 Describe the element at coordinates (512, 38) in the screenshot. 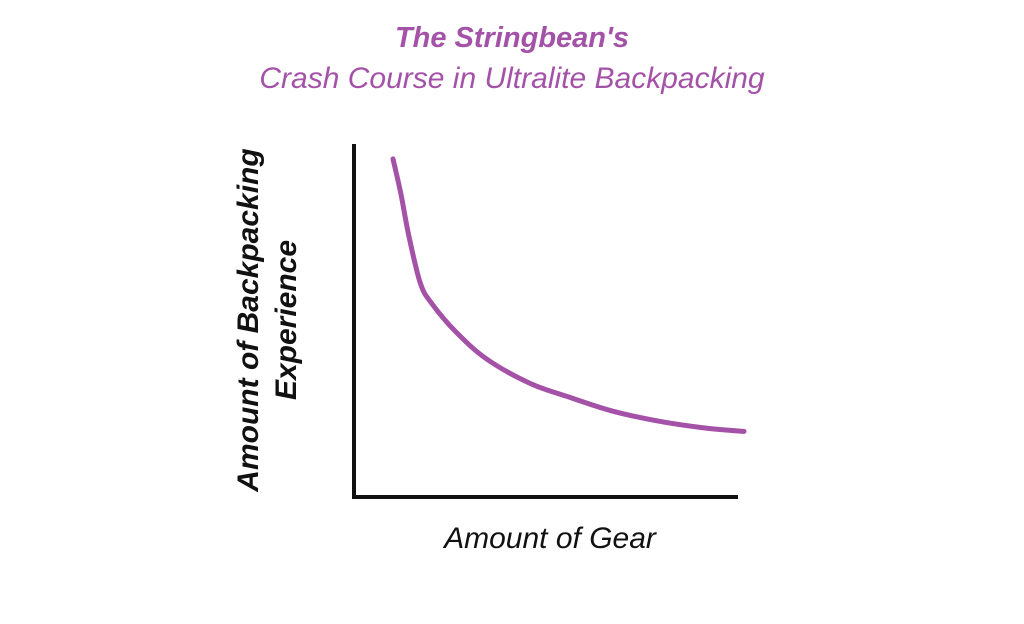

I see `chart-title: The Stringbean's` at that location.